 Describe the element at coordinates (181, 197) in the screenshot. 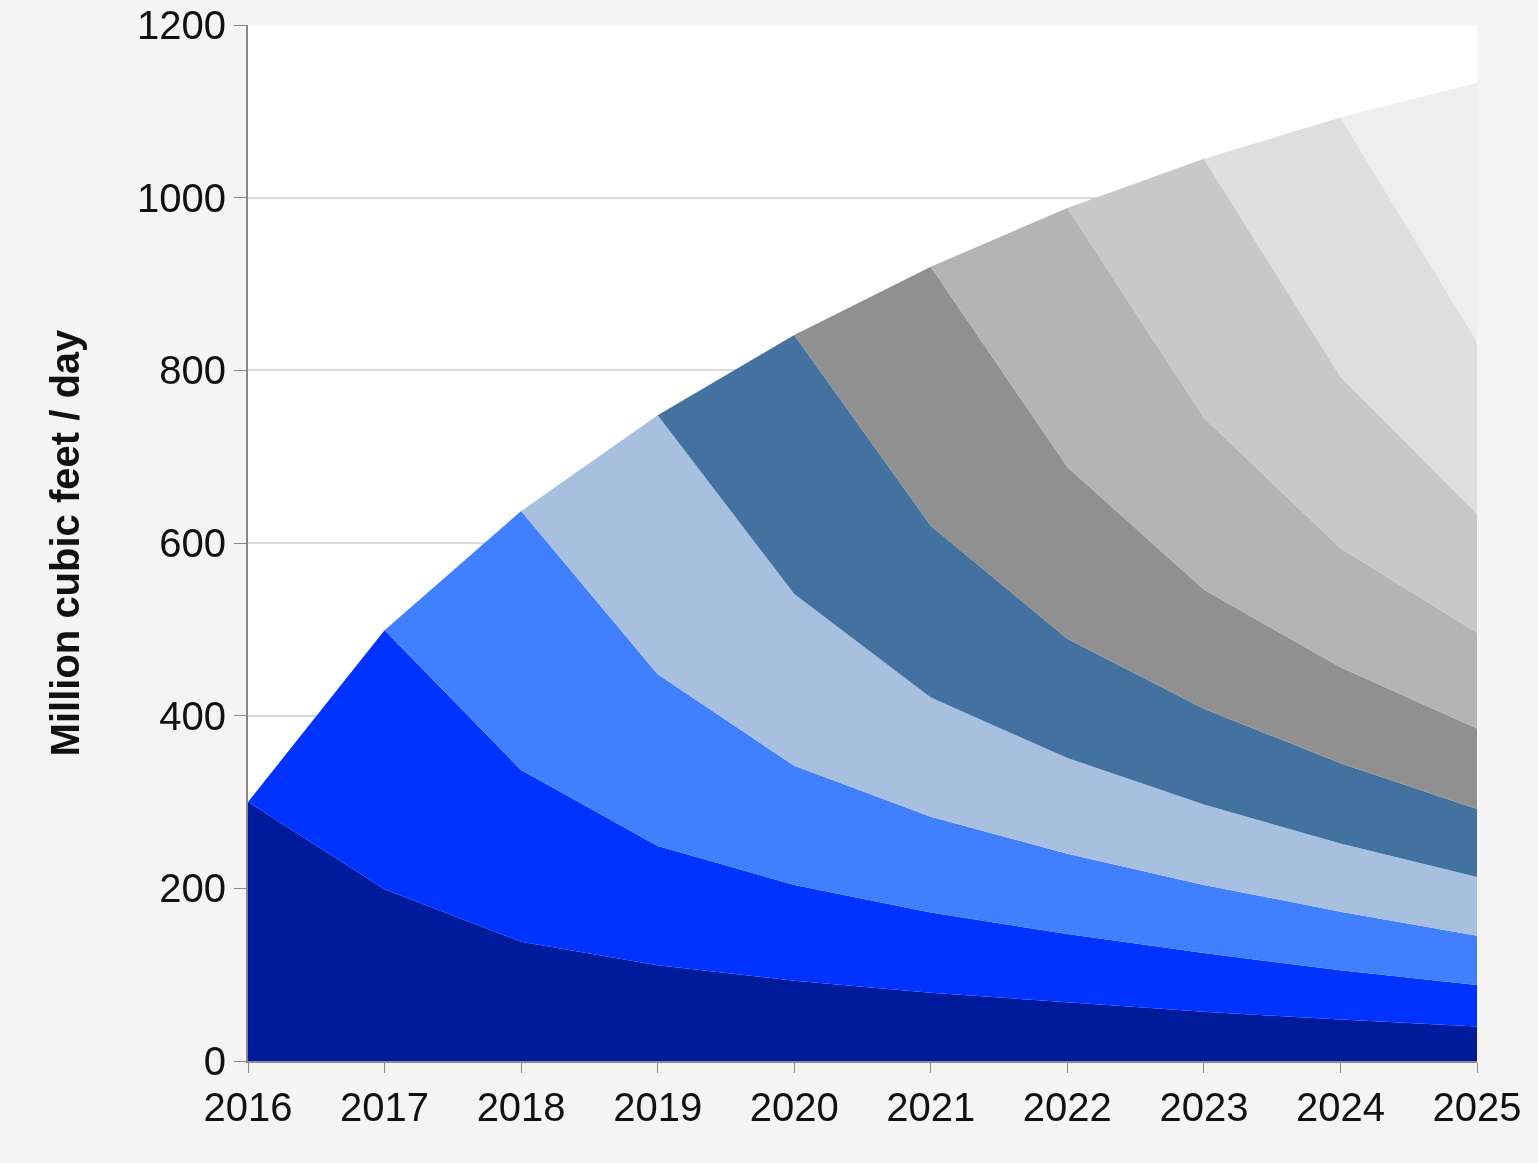

I see `y-tick-label: 1000` at that location.